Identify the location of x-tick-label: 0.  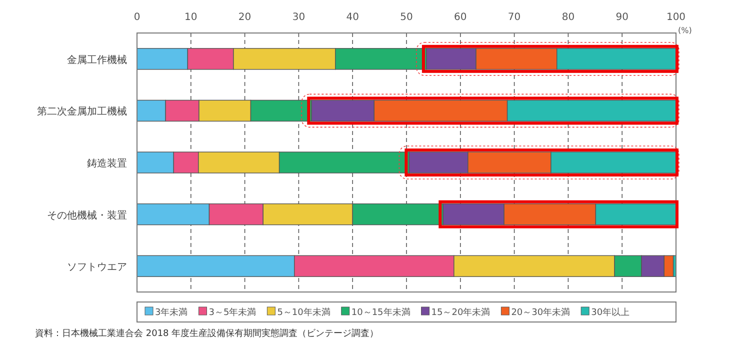
(137, 17).